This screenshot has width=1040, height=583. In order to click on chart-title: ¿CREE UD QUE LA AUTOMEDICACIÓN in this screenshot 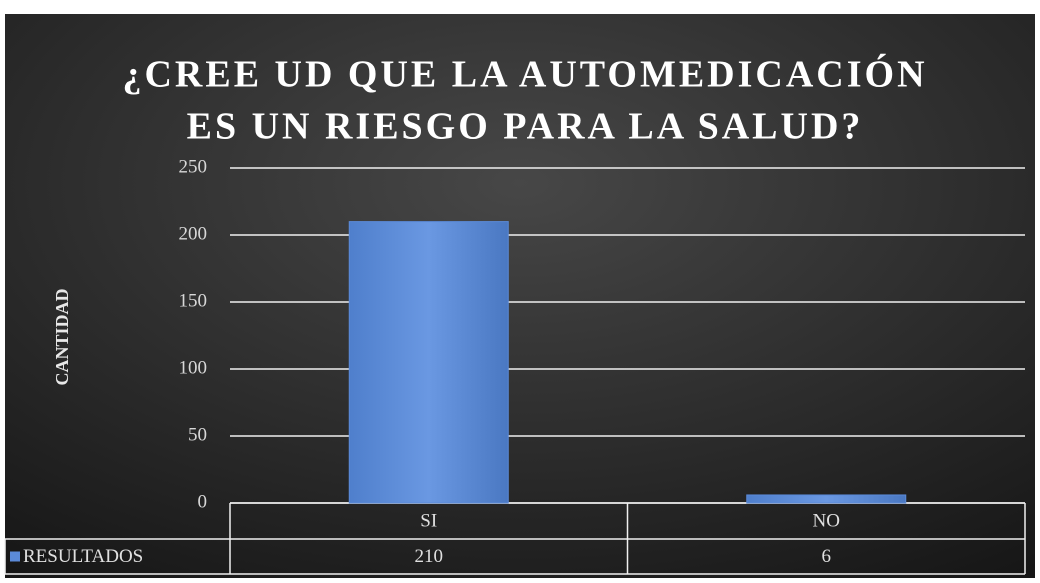, I will do `click(524, 75)`.